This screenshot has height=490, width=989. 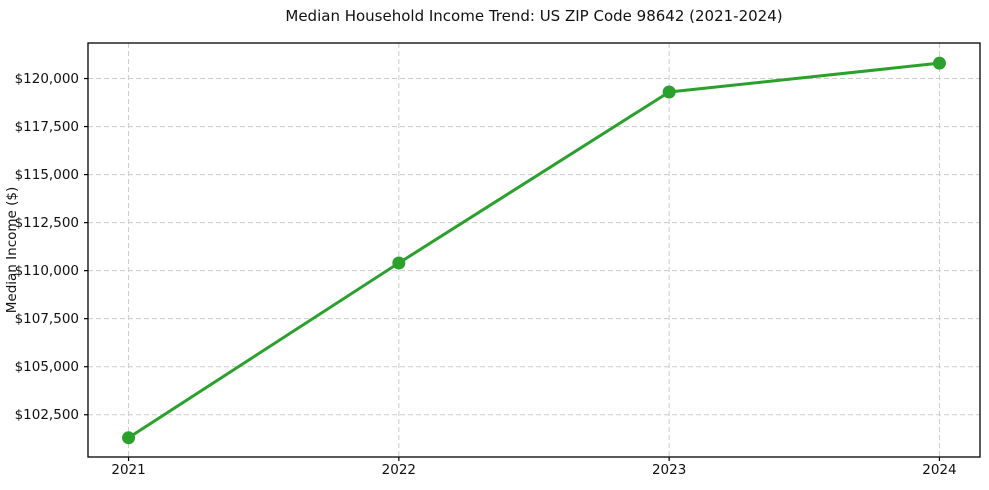 What do you see at coordinates (47, 367) in the screenshot?
I see `y-tick-label: $105,000` at bounding box center [47, 367].